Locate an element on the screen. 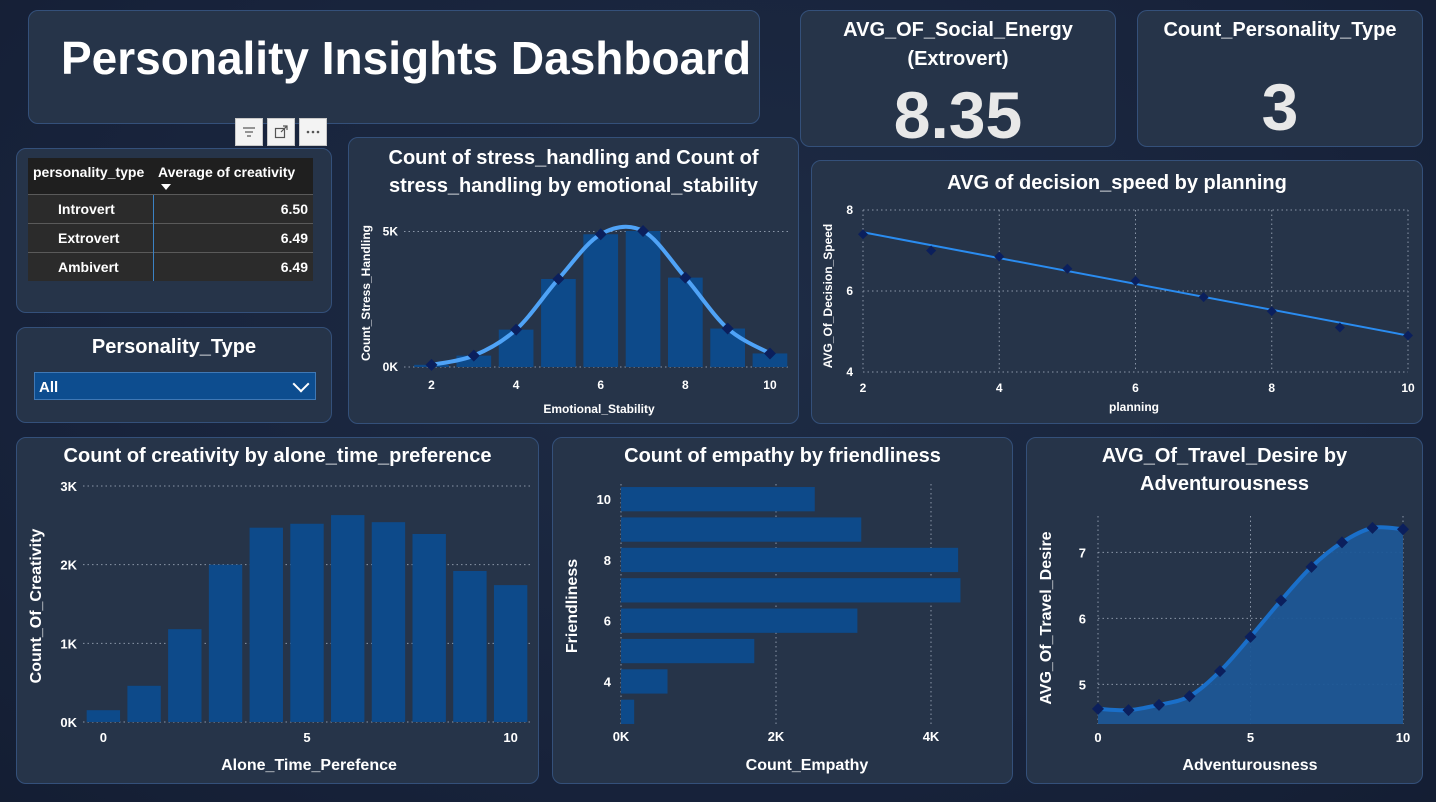 The width and height of the screenshot is (1436, 802). x-axis-title: Count_Empathy is located at coordinates (807, 765).